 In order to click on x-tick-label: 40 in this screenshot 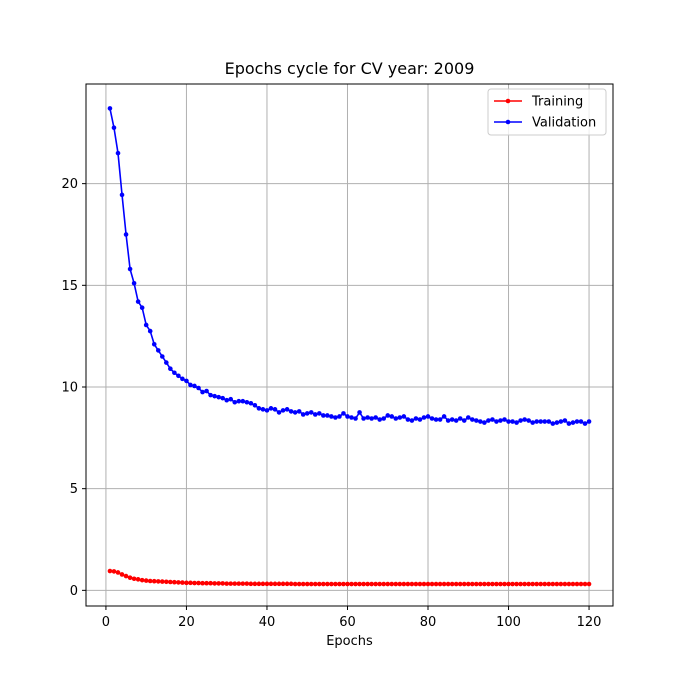, I will do `click(267, 622)`.